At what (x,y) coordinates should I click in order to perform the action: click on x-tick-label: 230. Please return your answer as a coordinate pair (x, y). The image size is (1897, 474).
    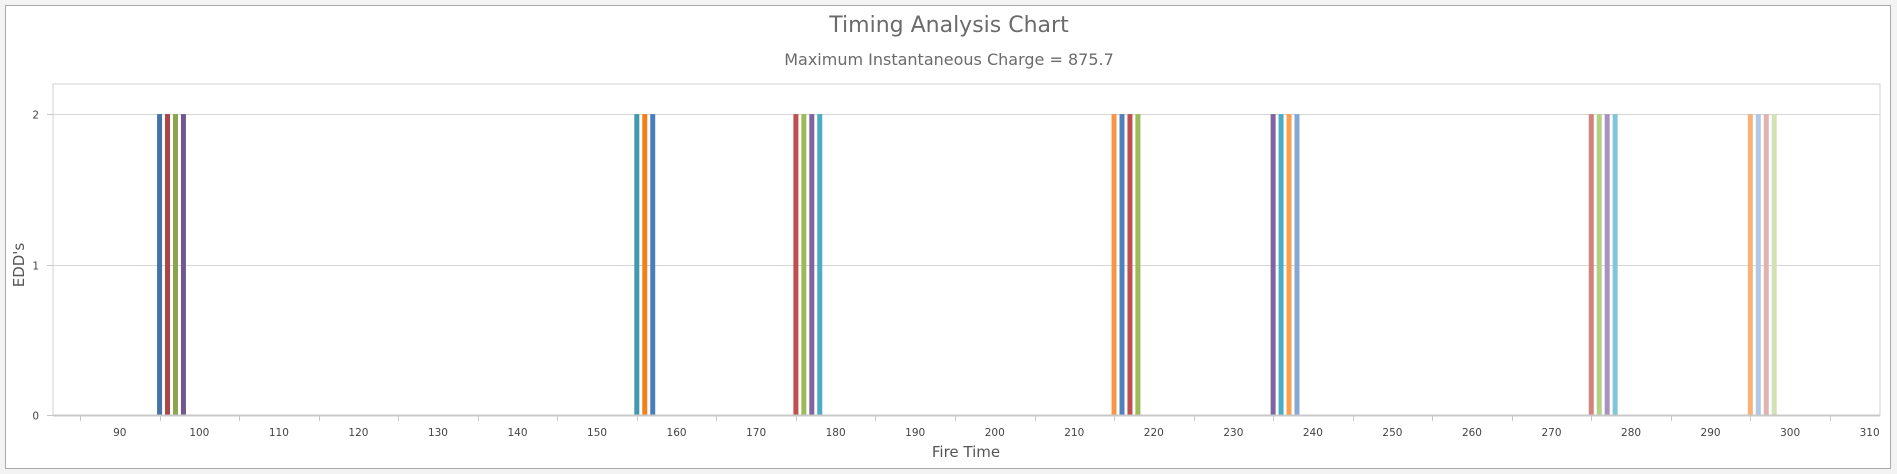
    Looking at the image, I should click on (1233, 433).